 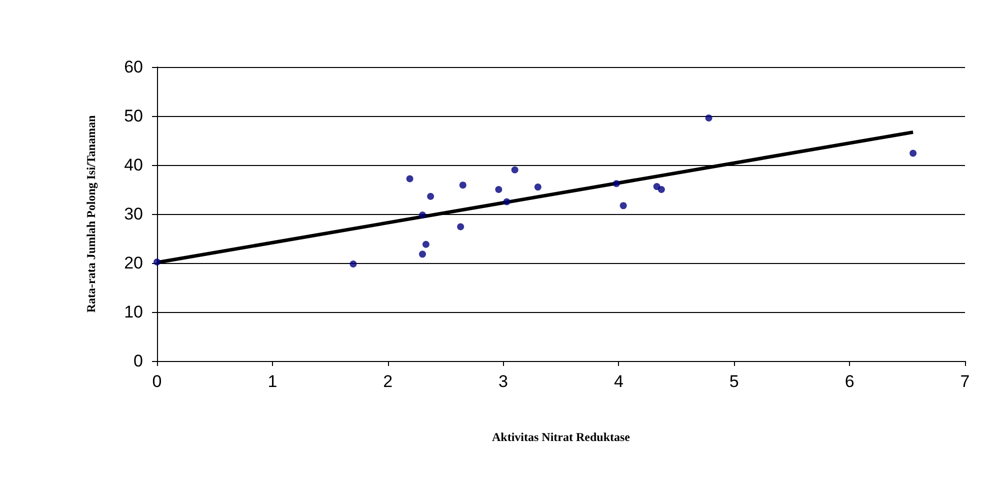 What do you see at coordinates (133, 67) in the screenshot?
I see `y-tick-label: 60` at bounding box center [133, 67].